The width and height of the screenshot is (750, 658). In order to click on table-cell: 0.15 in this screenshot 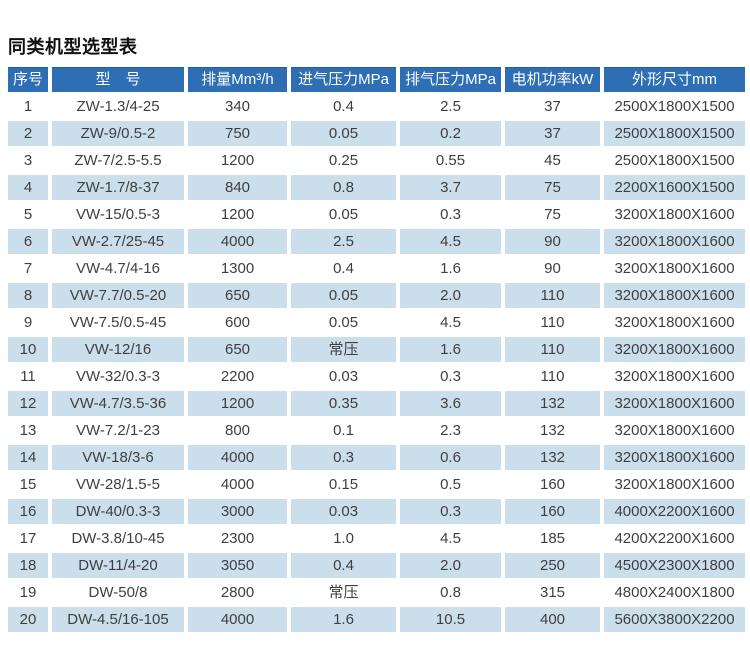, I will do `click(343, 484)`.